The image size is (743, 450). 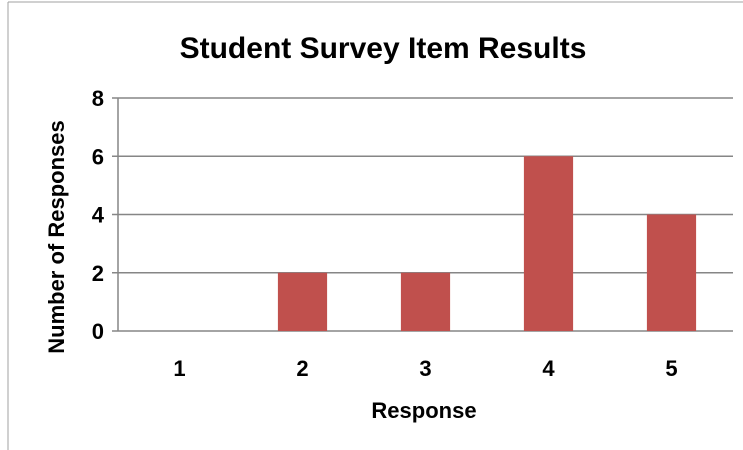 I want to click on x-tick-label: 4, so click(x=548, y=368).